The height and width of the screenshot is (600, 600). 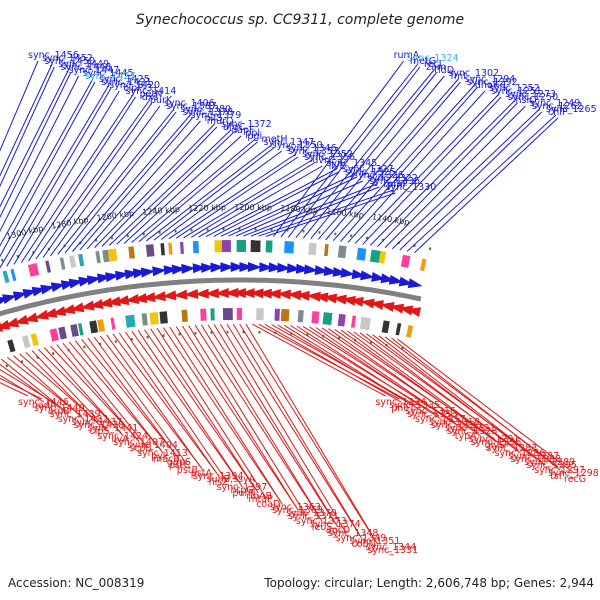 What do you see at coordinates (120, 439) in the screenshot?
I see `reverse-gene-label: ilvA` at bounding box center [120, 439].